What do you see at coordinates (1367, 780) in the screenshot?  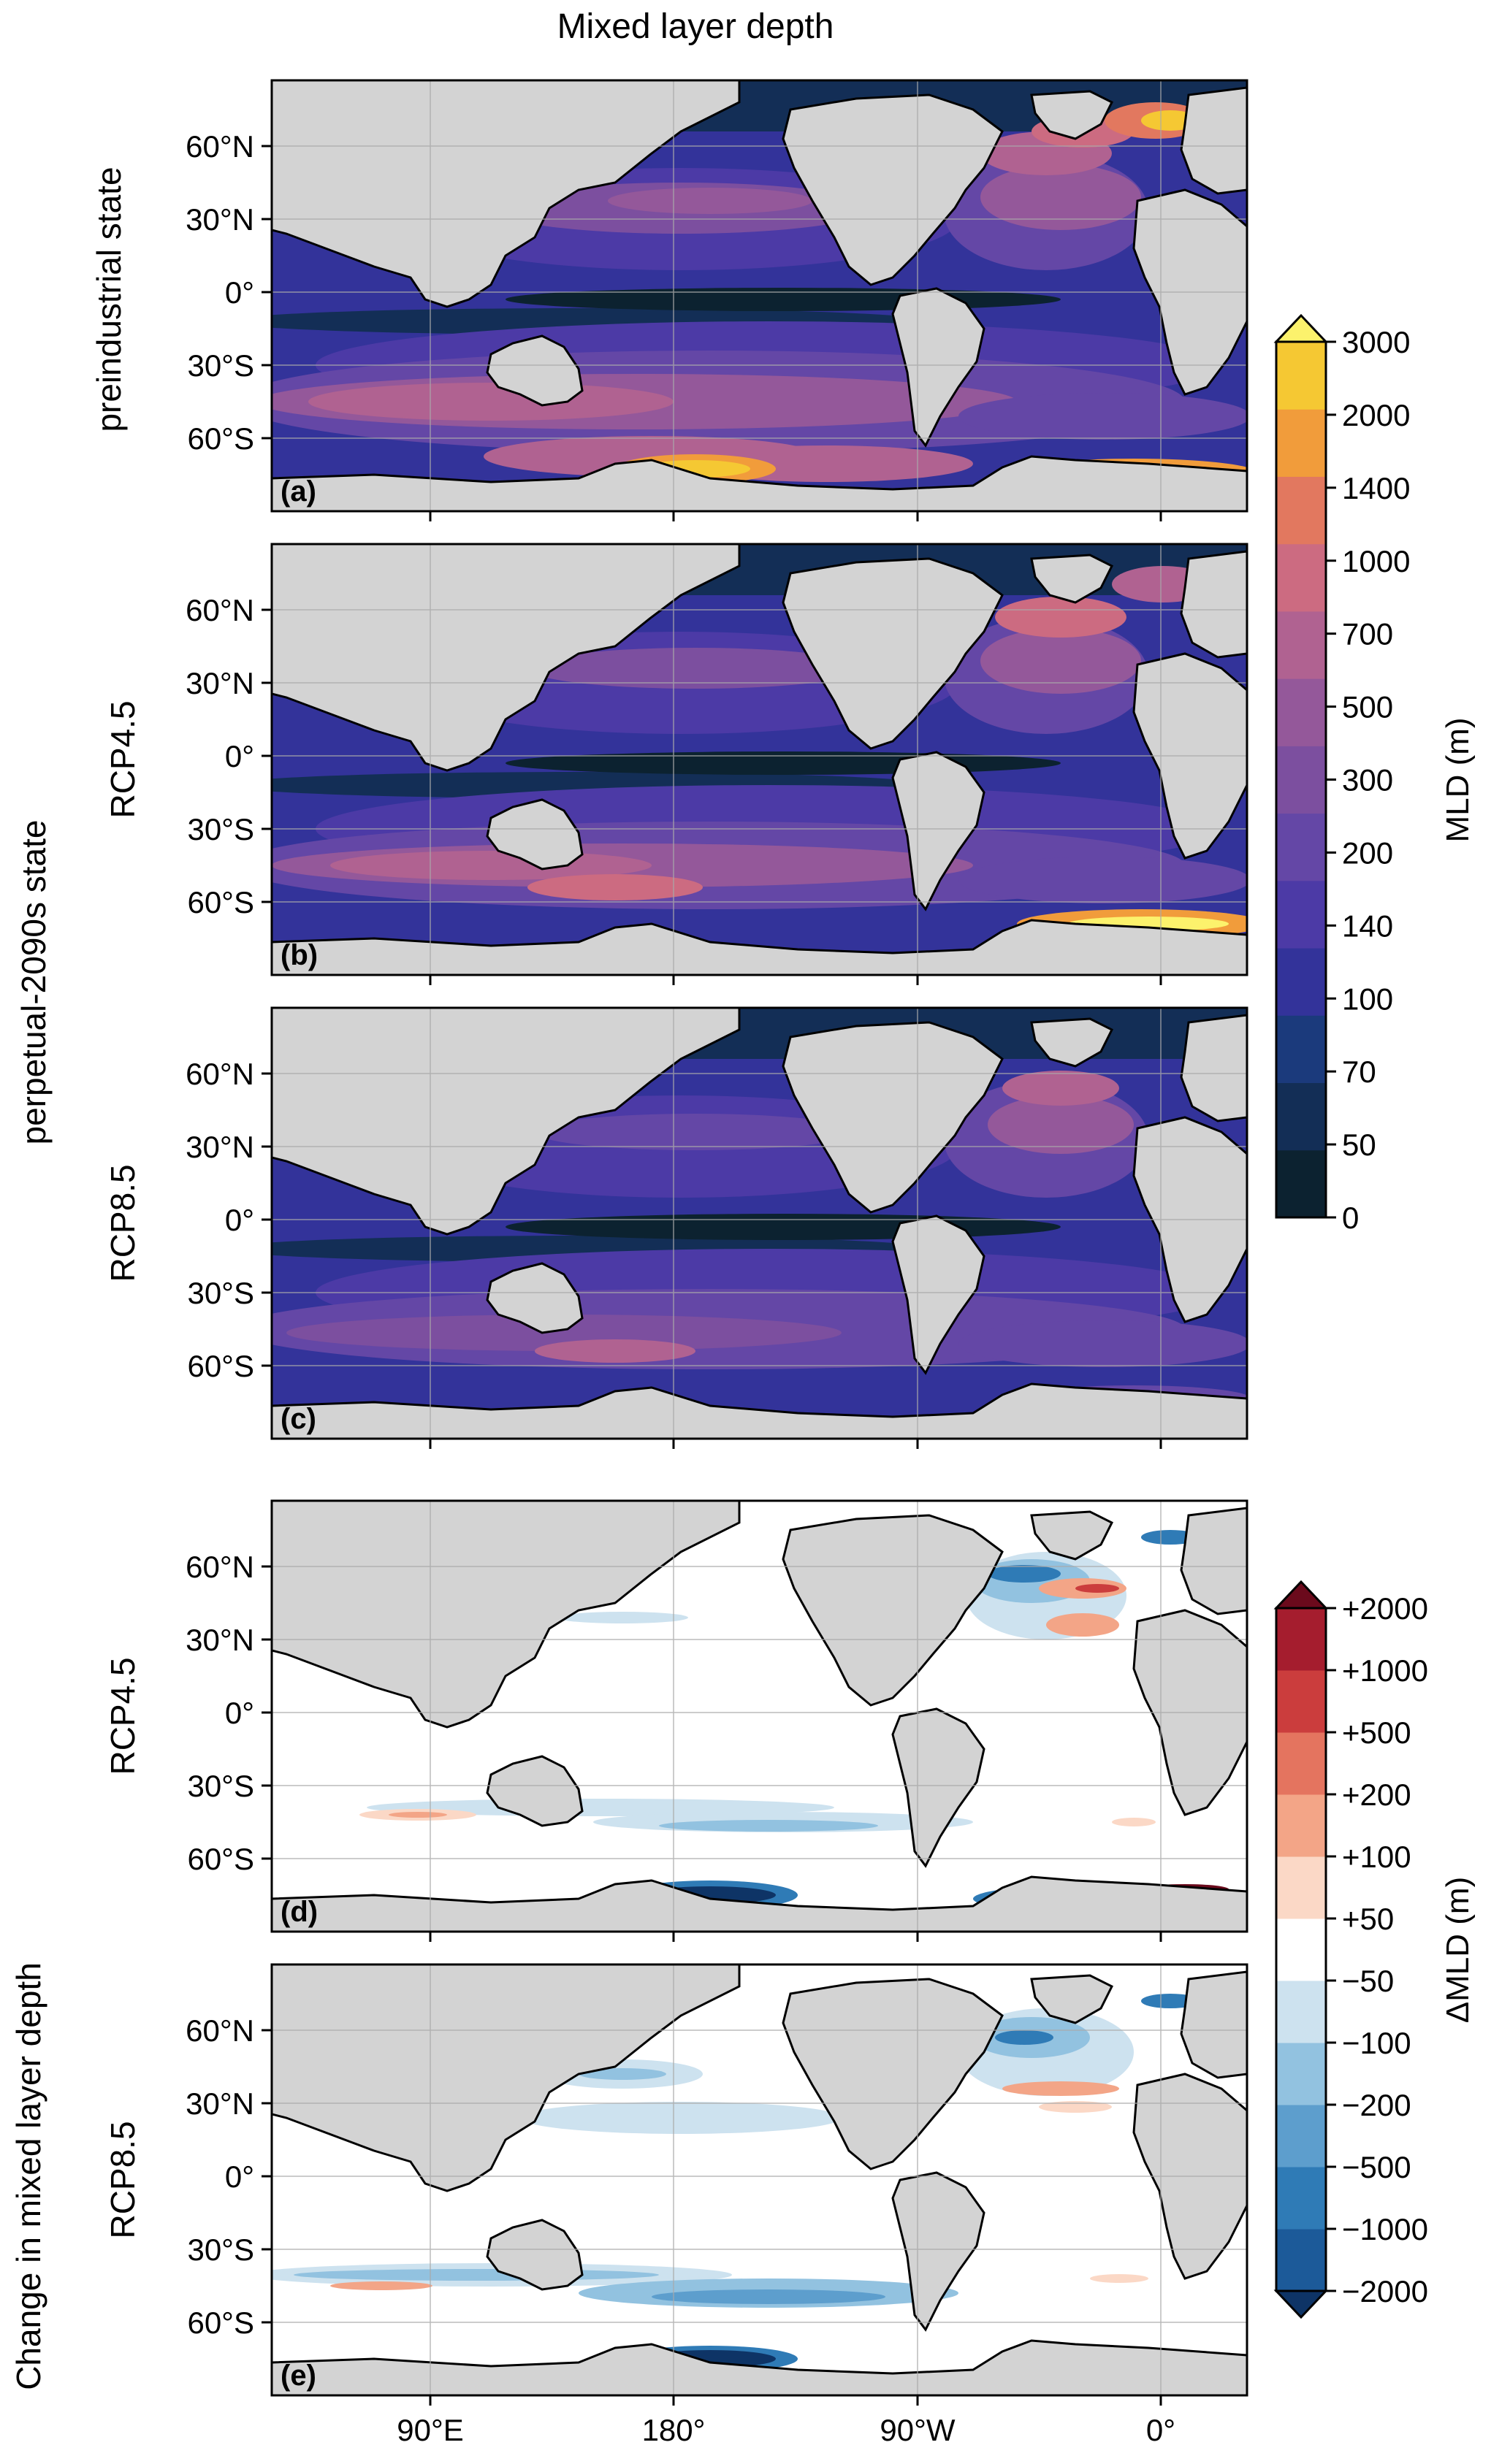 I see `colorbar-tick-label: 300` at bounding box center [1367, 780].